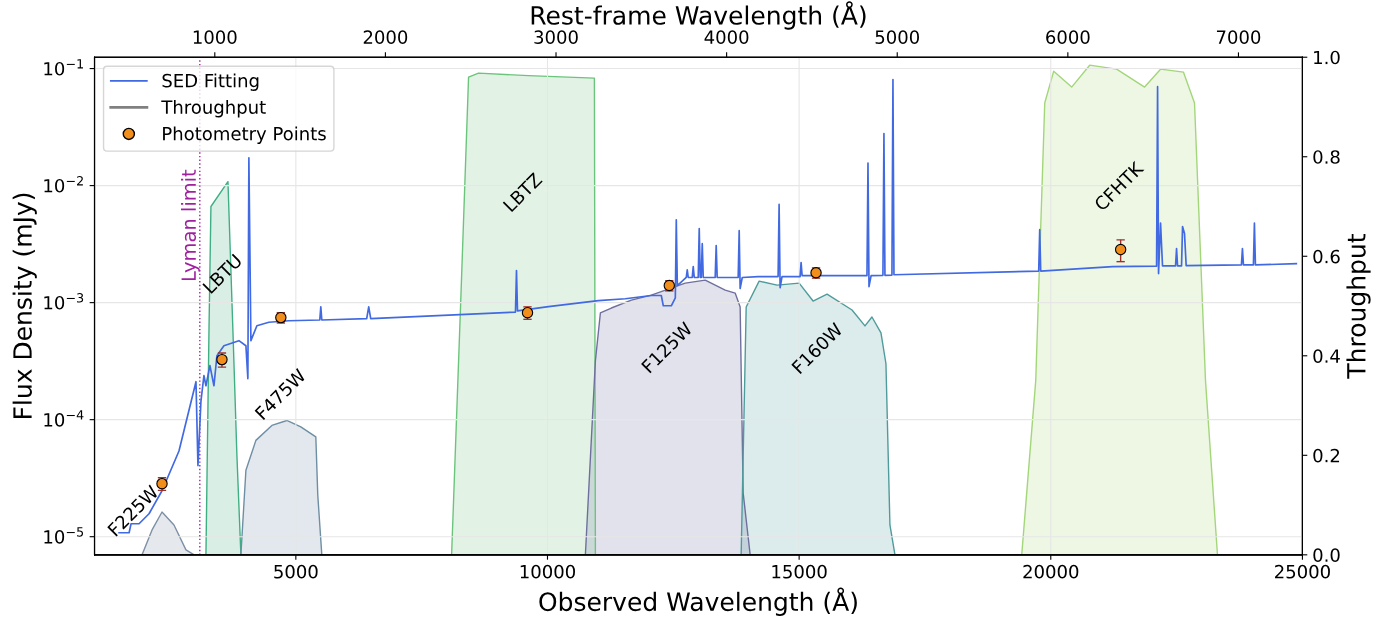 The height and width of the screenshot is (622, 1390). Describe the element at coordinates (1051, 571) in the screenshot. I see `x-tick-label: 20000` at that location.